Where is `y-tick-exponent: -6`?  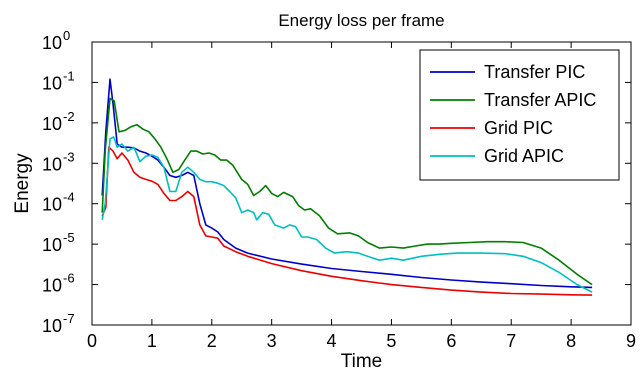
y-tick-exponent: -6 is located at coordinates (69, 278).